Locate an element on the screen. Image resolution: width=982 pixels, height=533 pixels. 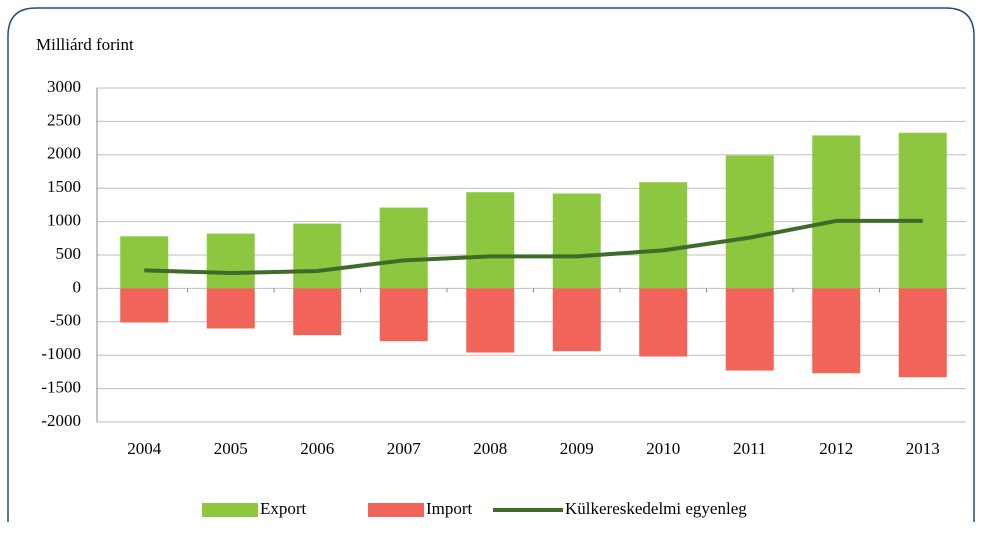
y-tick-label: 1500 is located at coordinates (64, 186).